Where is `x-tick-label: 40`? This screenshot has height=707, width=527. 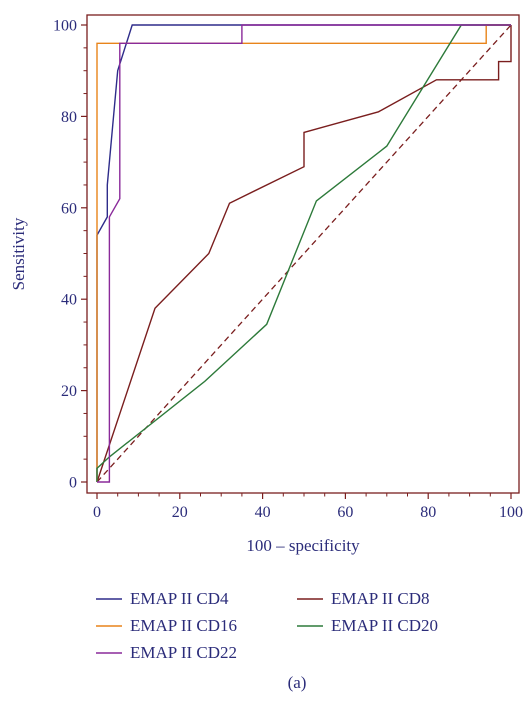 x-tick-label: 40 is located at coordinates (263, 512).